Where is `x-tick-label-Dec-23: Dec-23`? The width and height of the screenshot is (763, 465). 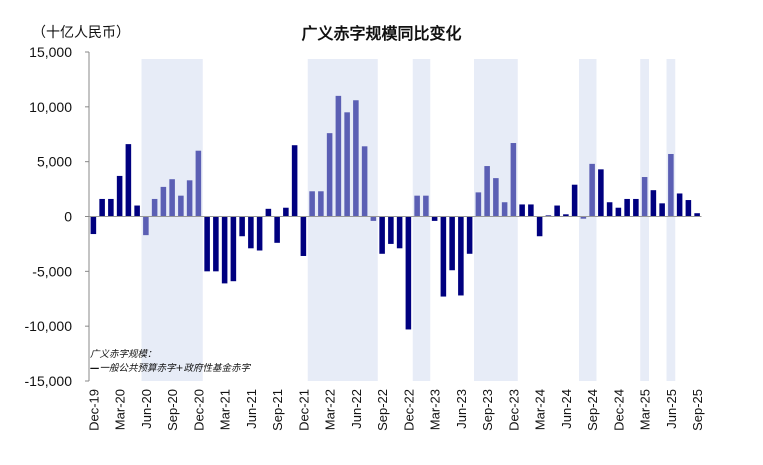
x-tick-label-Dec-23: Dec-23 is located at coordinates (513, 410).